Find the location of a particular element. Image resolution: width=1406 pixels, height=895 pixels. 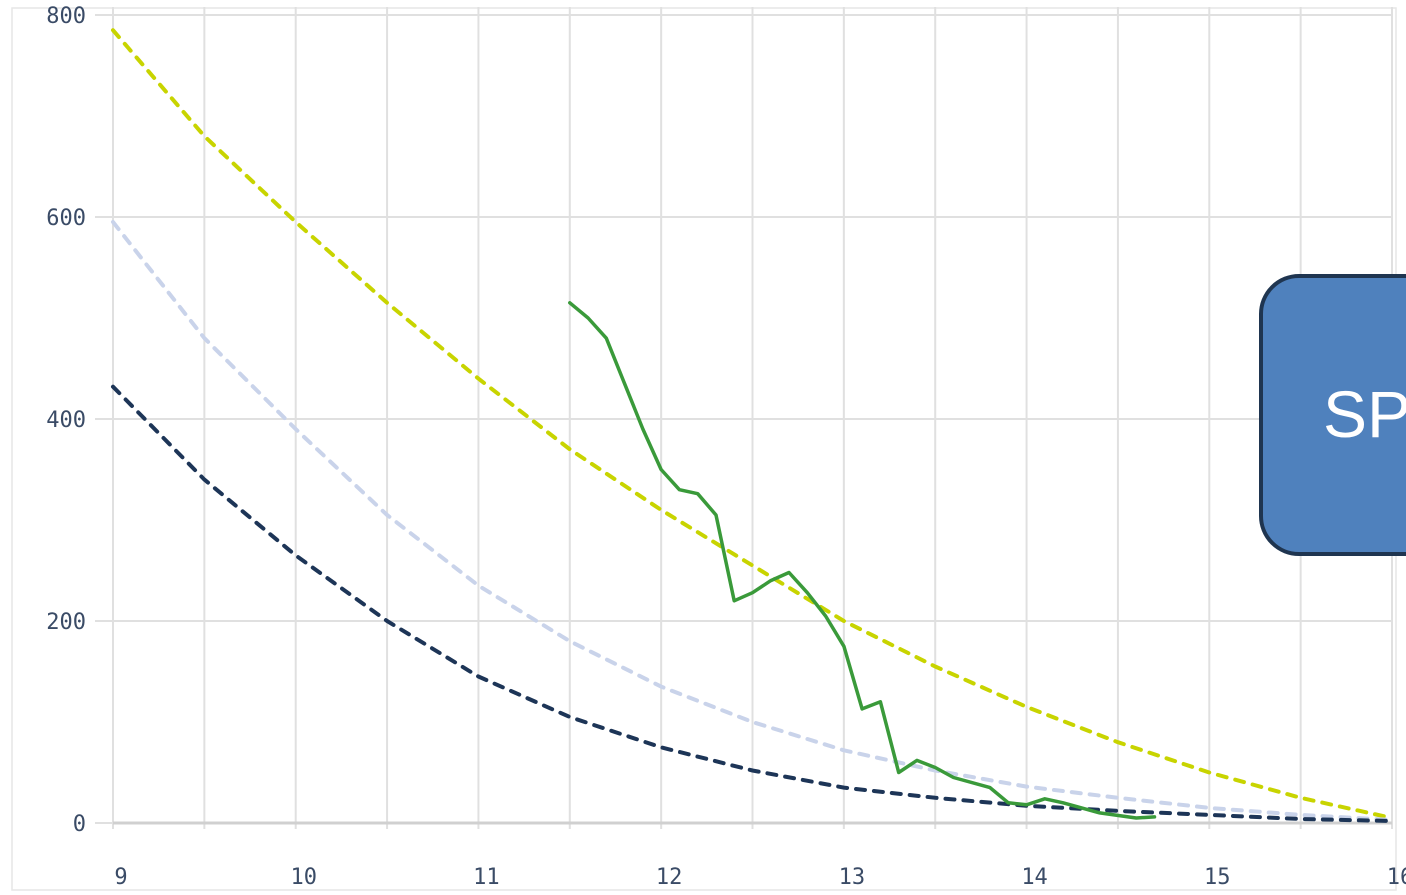

y-tick-label: 0 is located at coordinates (79, 824).